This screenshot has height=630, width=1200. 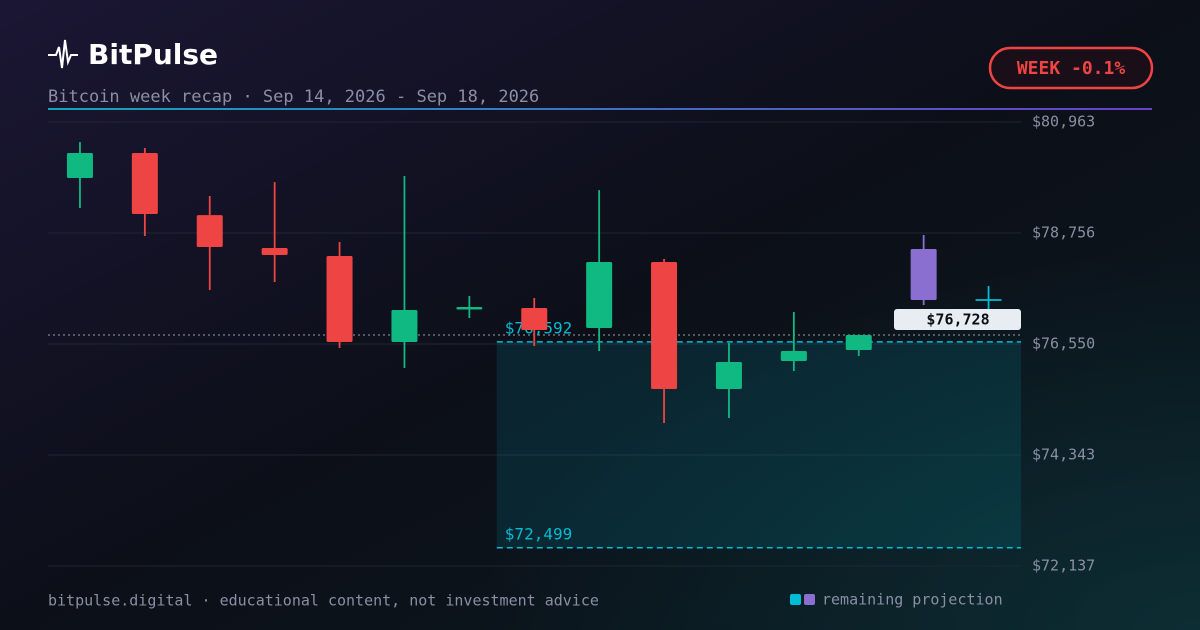 I want to click on price-label: $76,728, so click(x=957, y=320).